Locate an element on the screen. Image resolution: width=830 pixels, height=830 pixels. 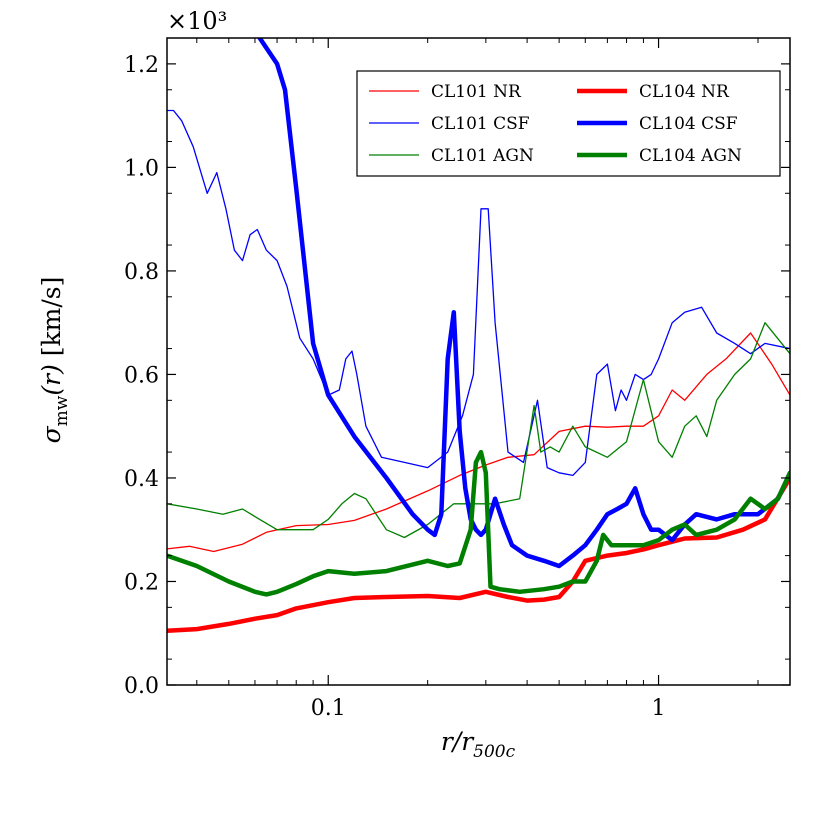
y-tick-label: 0.2 is located at coordinates (141, 582).